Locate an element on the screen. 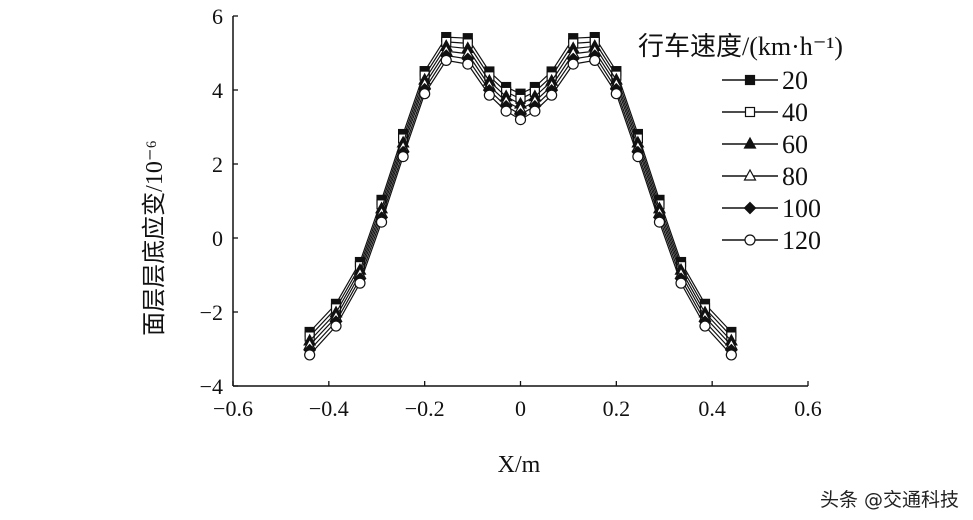 Image resolution: width=973 pixels, height=520 pixels. x-tick-label: 0.2 is located at coordinates (617, 408).